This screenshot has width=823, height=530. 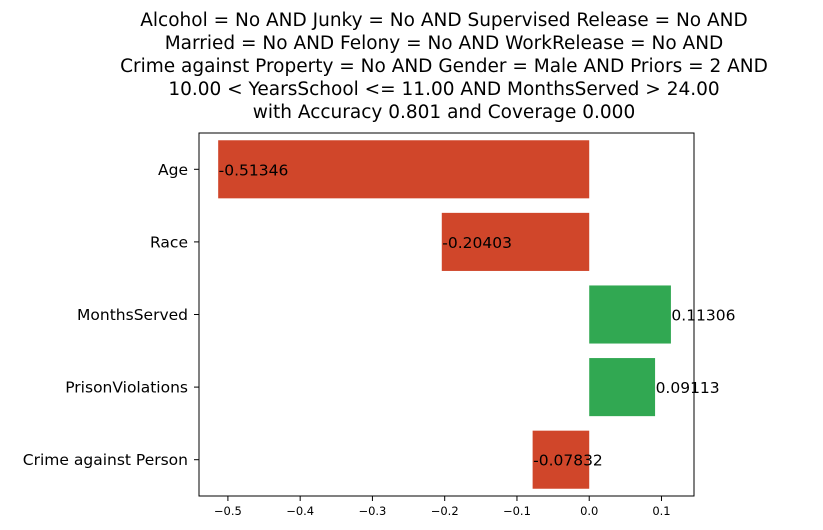 I want to click on bar-age, so click(x=404, y=169).